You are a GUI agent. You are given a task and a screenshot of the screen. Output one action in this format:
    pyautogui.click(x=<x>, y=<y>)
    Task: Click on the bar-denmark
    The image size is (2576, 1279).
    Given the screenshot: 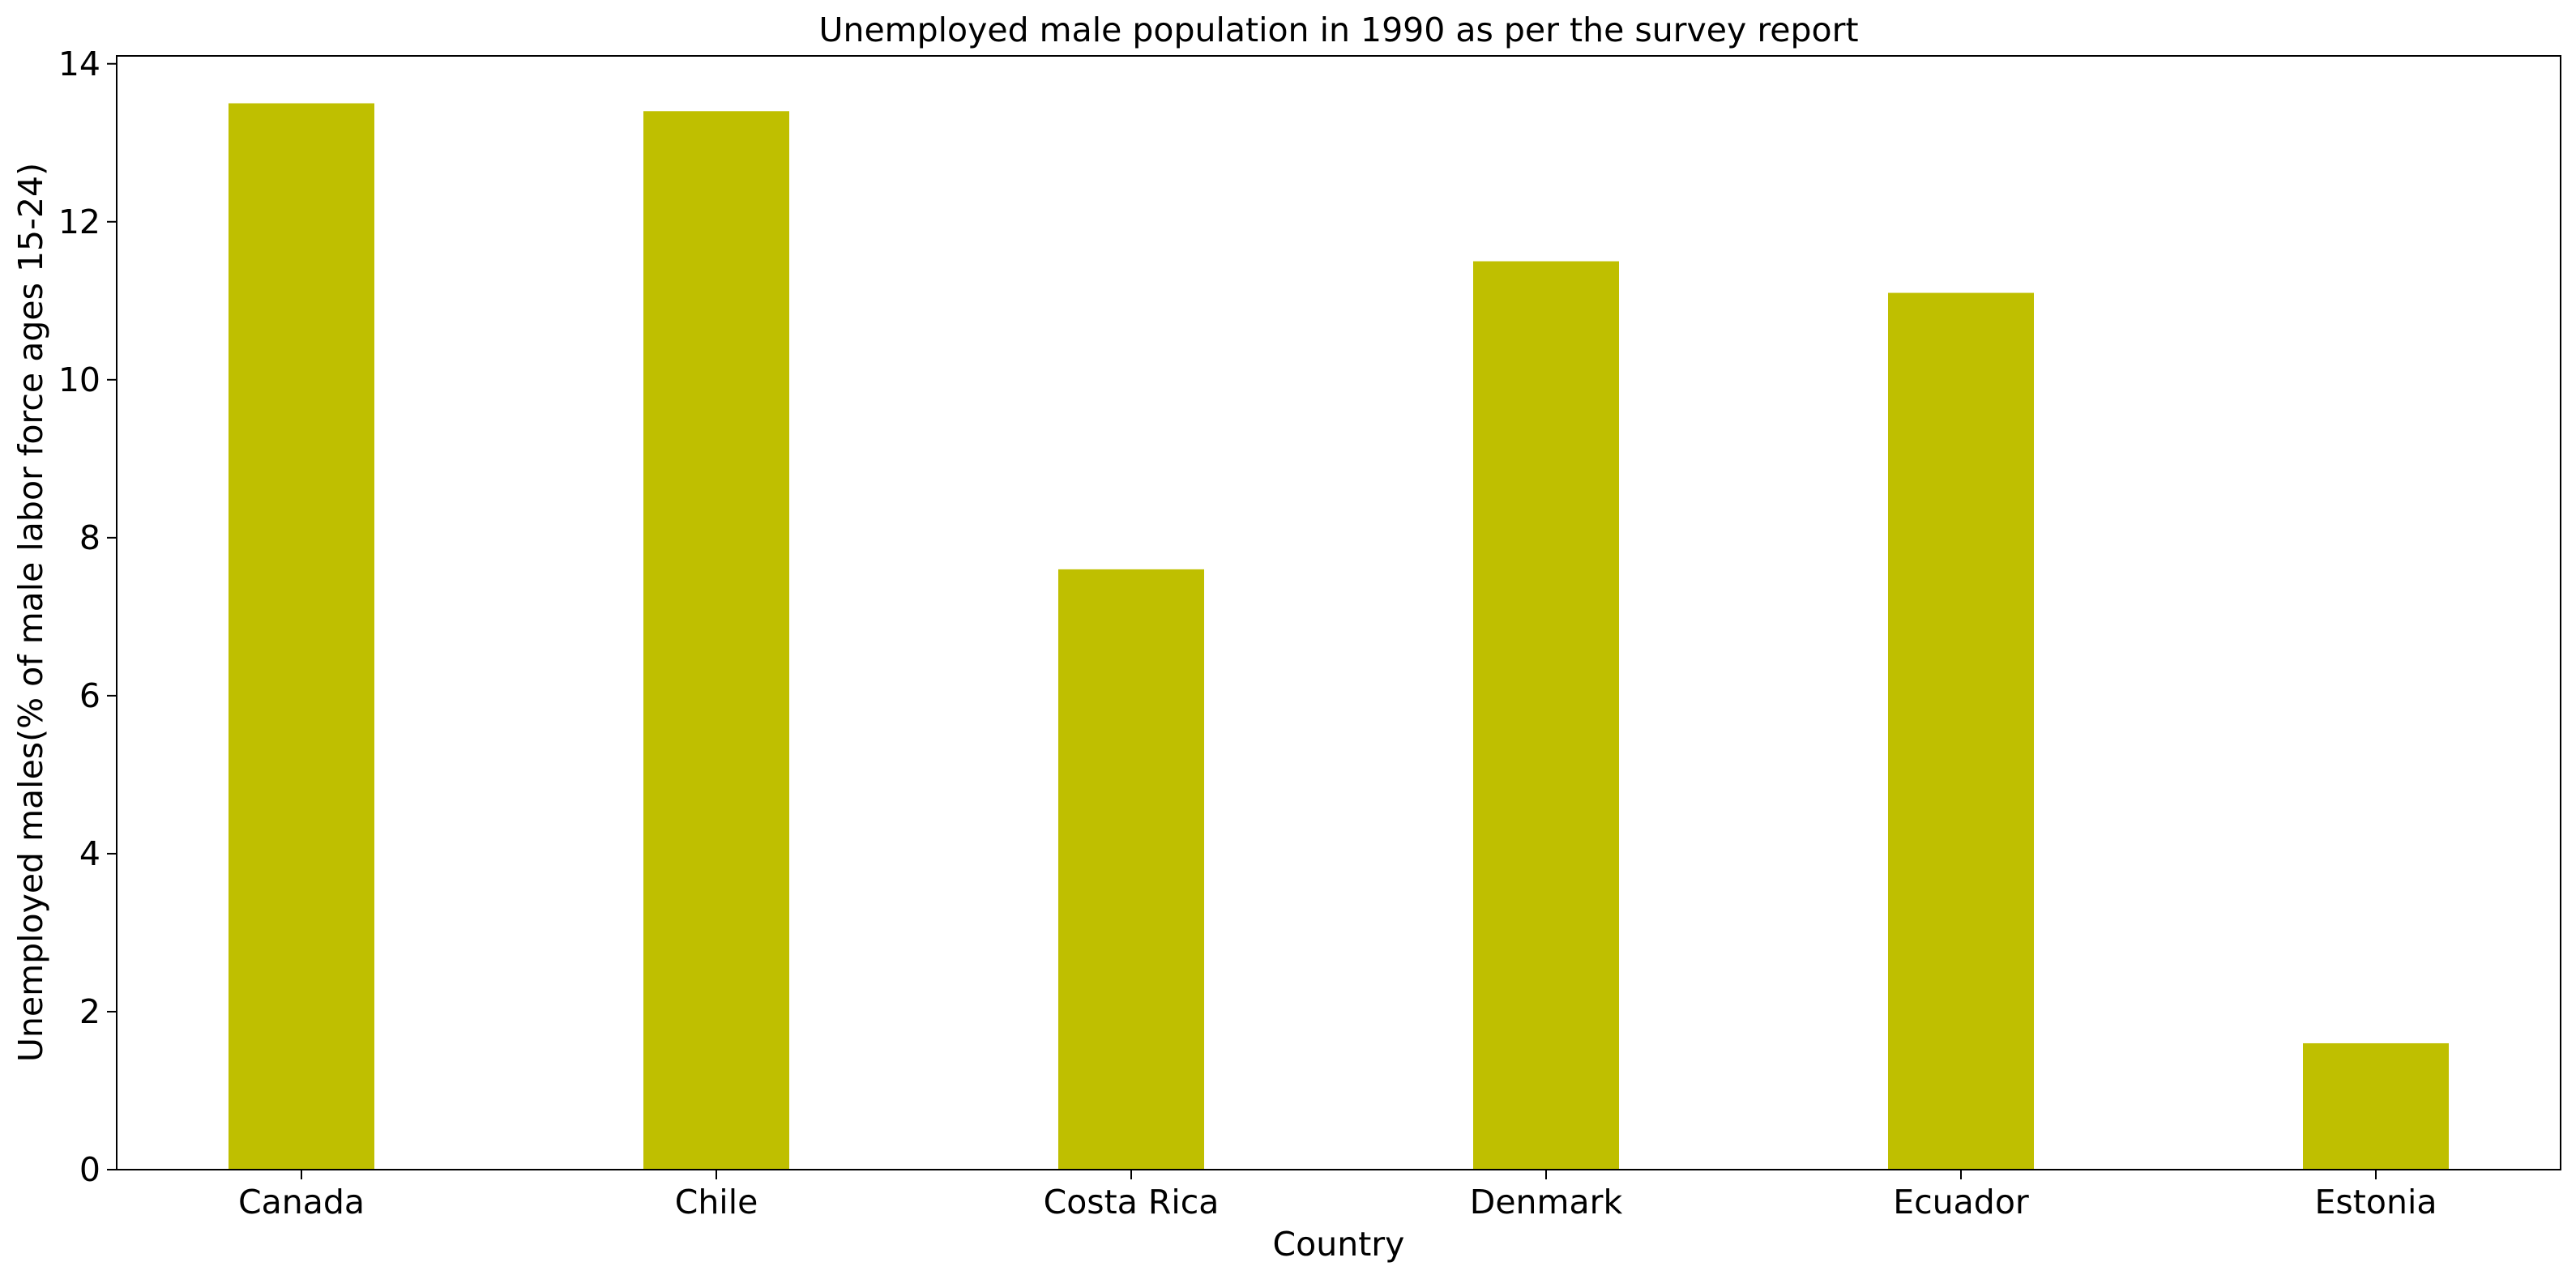 What is the action you would take?
    pyautogui.click(x=1546, y=715)
    